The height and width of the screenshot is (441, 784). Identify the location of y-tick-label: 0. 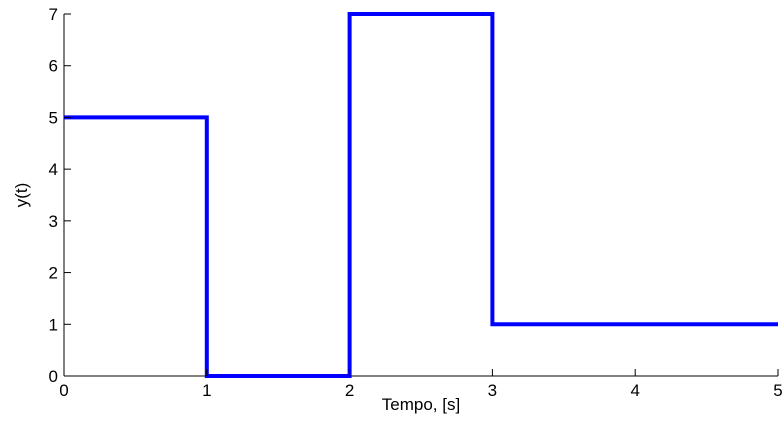
(53, 376).